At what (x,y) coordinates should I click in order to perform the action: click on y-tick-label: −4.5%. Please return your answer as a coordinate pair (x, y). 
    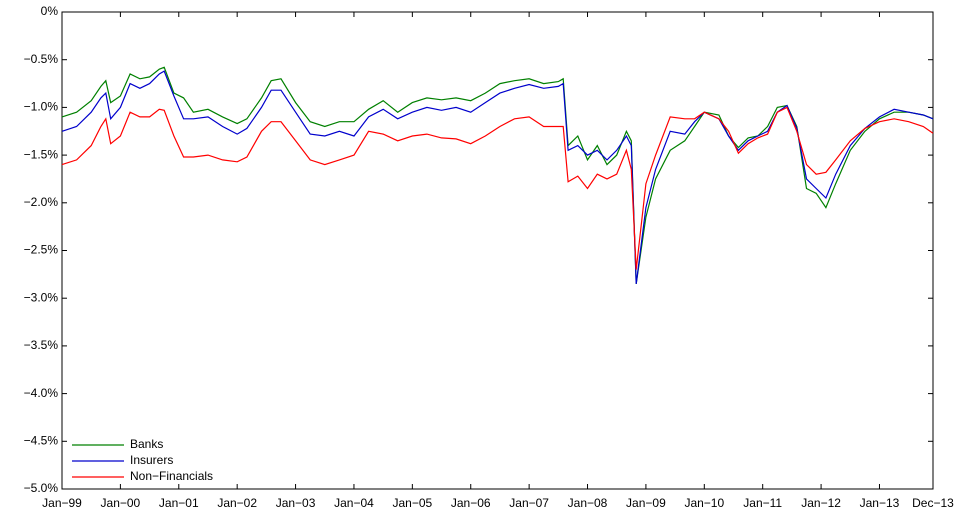
    Looking at the image, I should click on (41, 440).